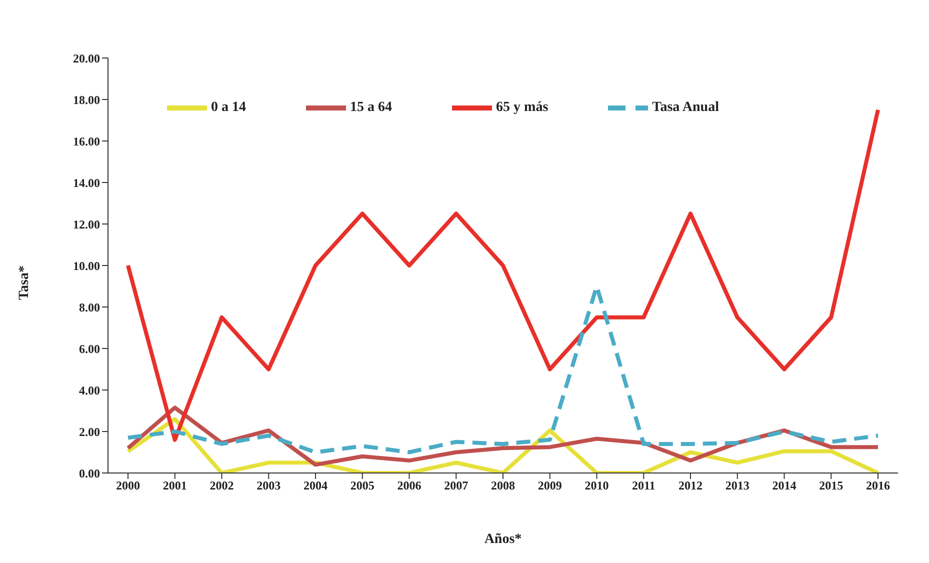 This screenshot has height=563, width=929. What do you see at coordinates (596, 485) in the screenshot?
I see `x-tick-label: 2010` at bounding box center [596, 485].